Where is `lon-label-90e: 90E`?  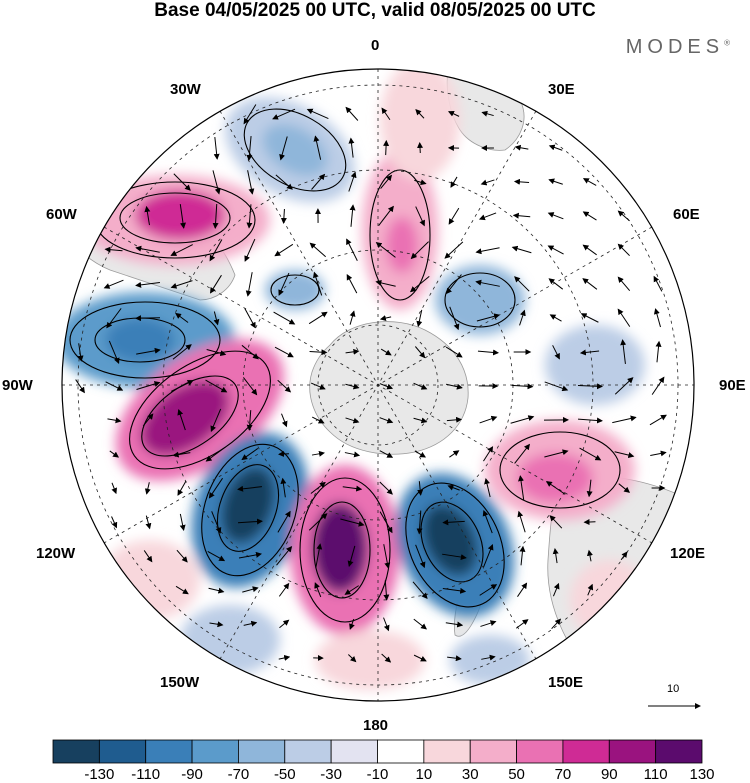
lon-label-90e: 90E is located at coordinates (732, 385).